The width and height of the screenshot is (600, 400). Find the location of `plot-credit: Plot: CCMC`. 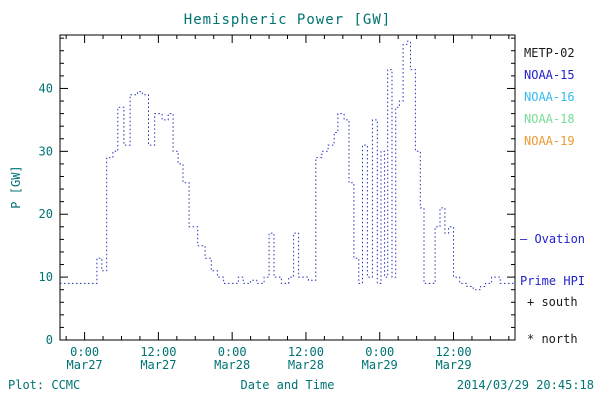

plot-credit: Plot: CCMC is located at coordinates (44, 385).